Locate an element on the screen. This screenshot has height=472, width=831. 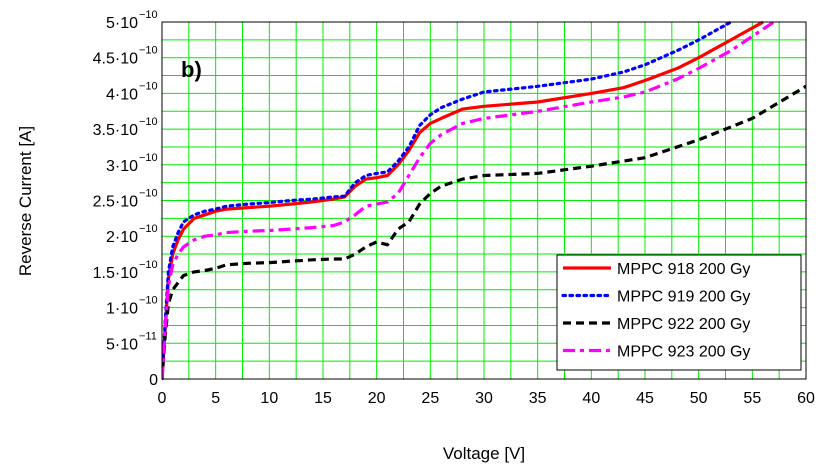
x-tick-label: 15 is located at coordinates (323, 398).